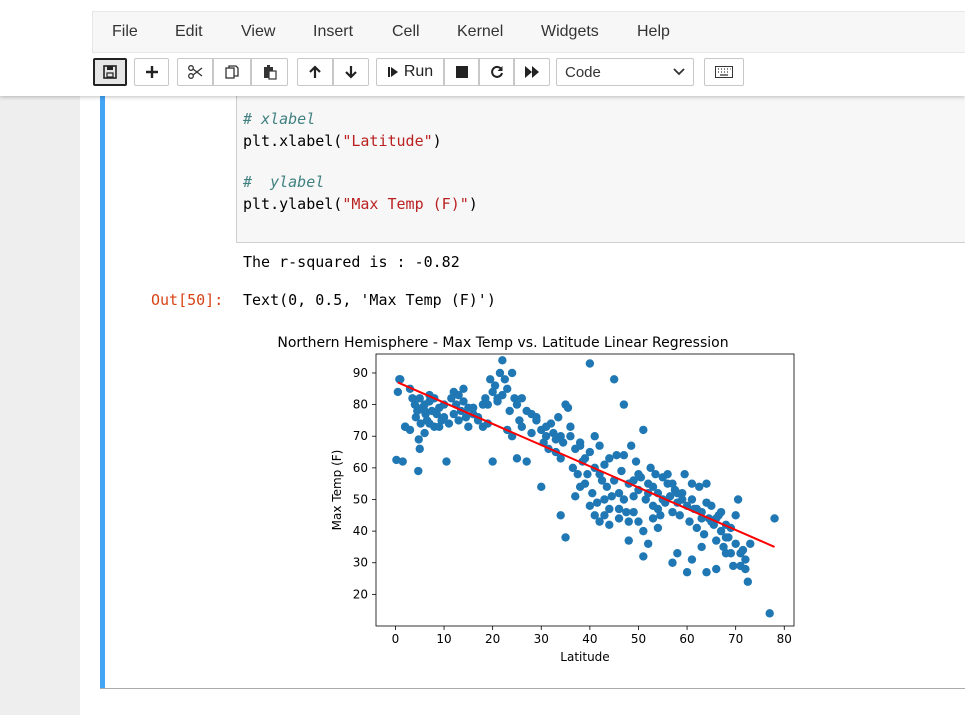 This screenshot has height=715, width=965. Describe the element at coordinates (653, 31) in the screenshot. I see `menu-help: Help` at that location.